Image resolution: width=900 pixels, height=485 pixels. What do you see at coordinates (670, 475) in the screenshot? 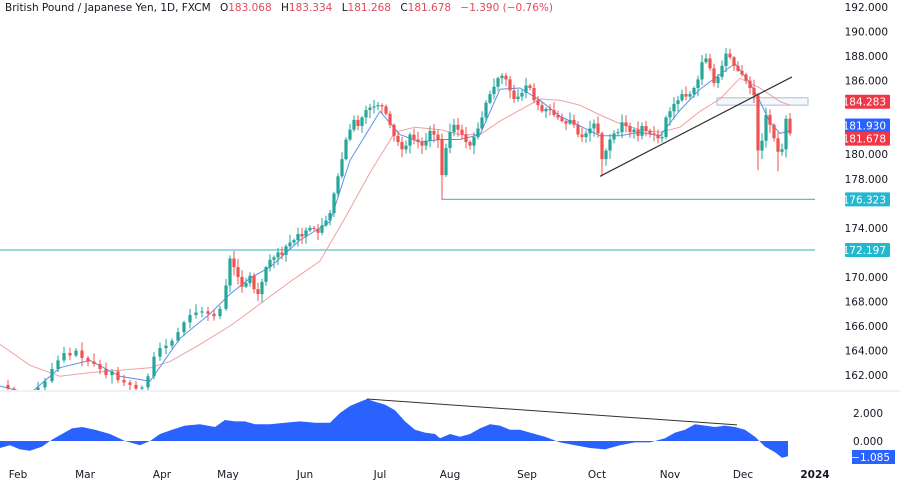
I see `time-tick-label: Nov` at bounding box center [670, 475].